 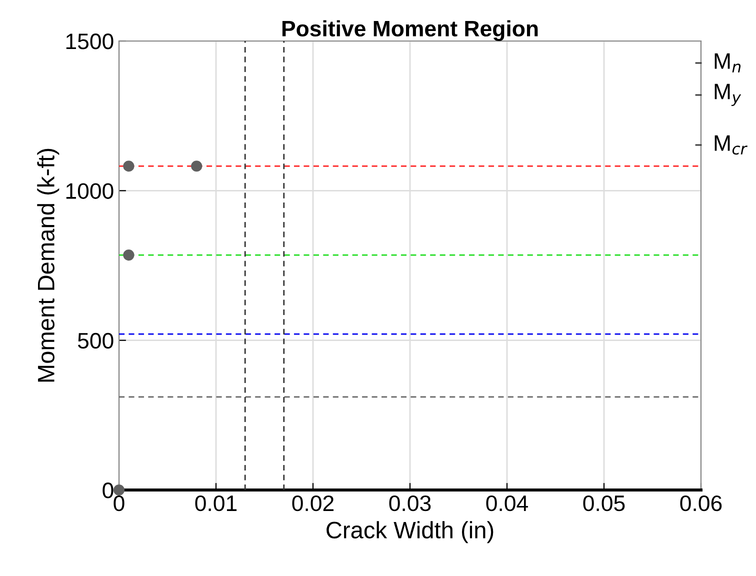 I want to click on x-tick-label: 0.02, so click(x=313, y=503).